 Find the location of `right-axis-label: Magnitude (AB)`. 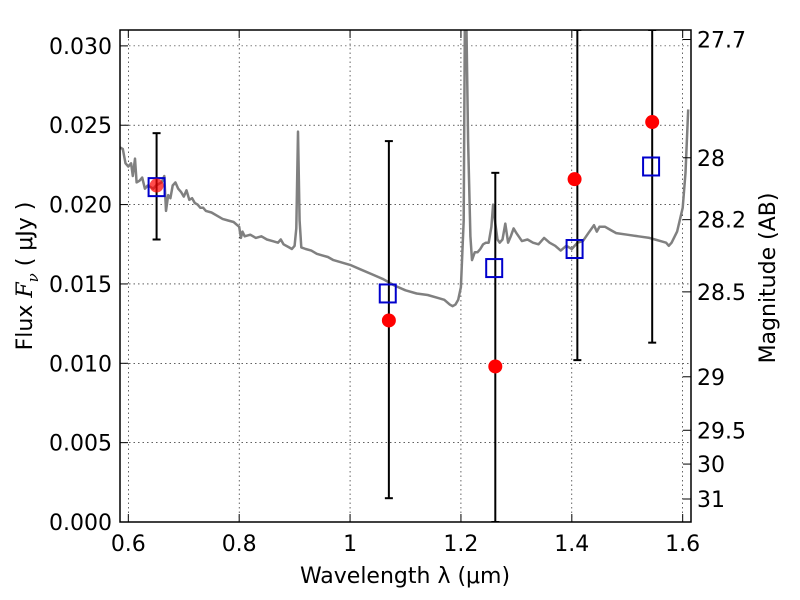

right-axis-label: Magnitude (AB) is located at coordinates (768, 278).